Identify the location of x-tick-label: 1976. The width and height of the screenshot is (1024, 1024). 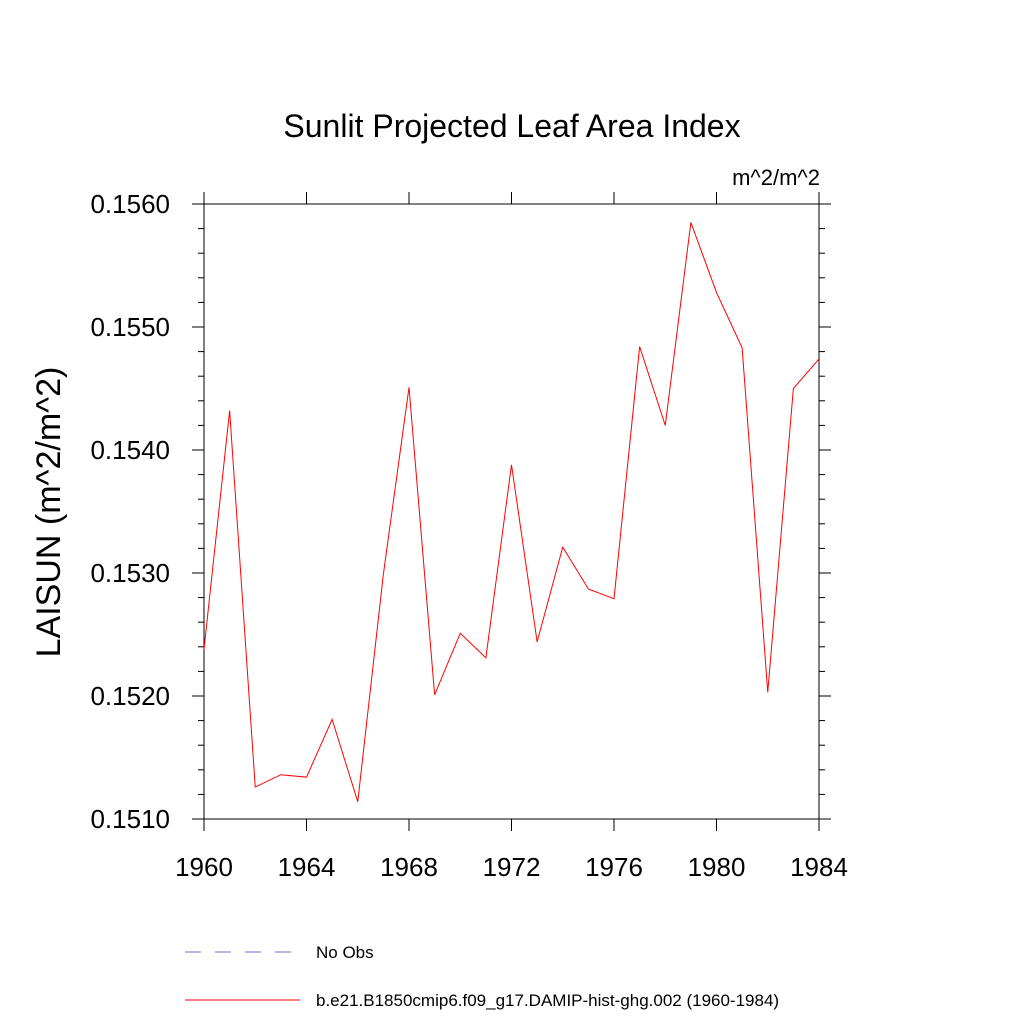
(614, 867).